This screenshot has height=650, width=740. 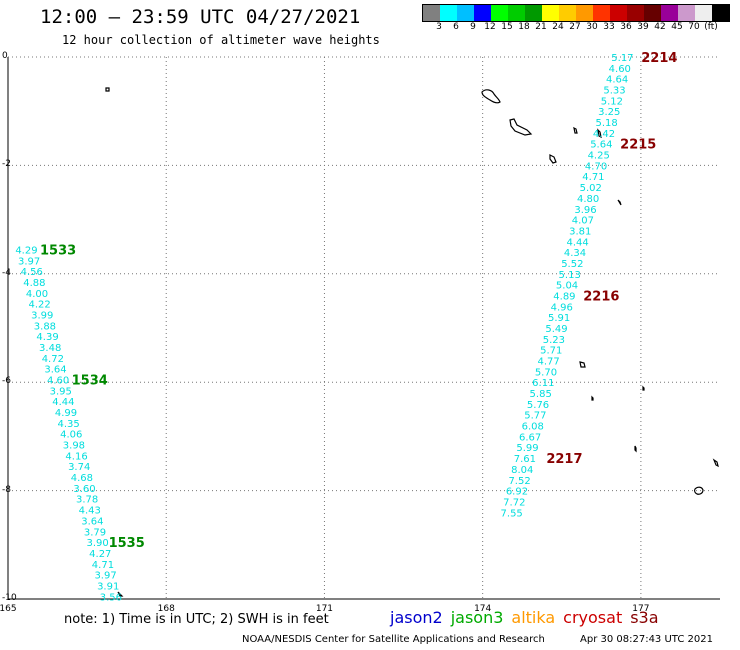 I want to click on swh-value: 5.02, so click(x=591, y=188).